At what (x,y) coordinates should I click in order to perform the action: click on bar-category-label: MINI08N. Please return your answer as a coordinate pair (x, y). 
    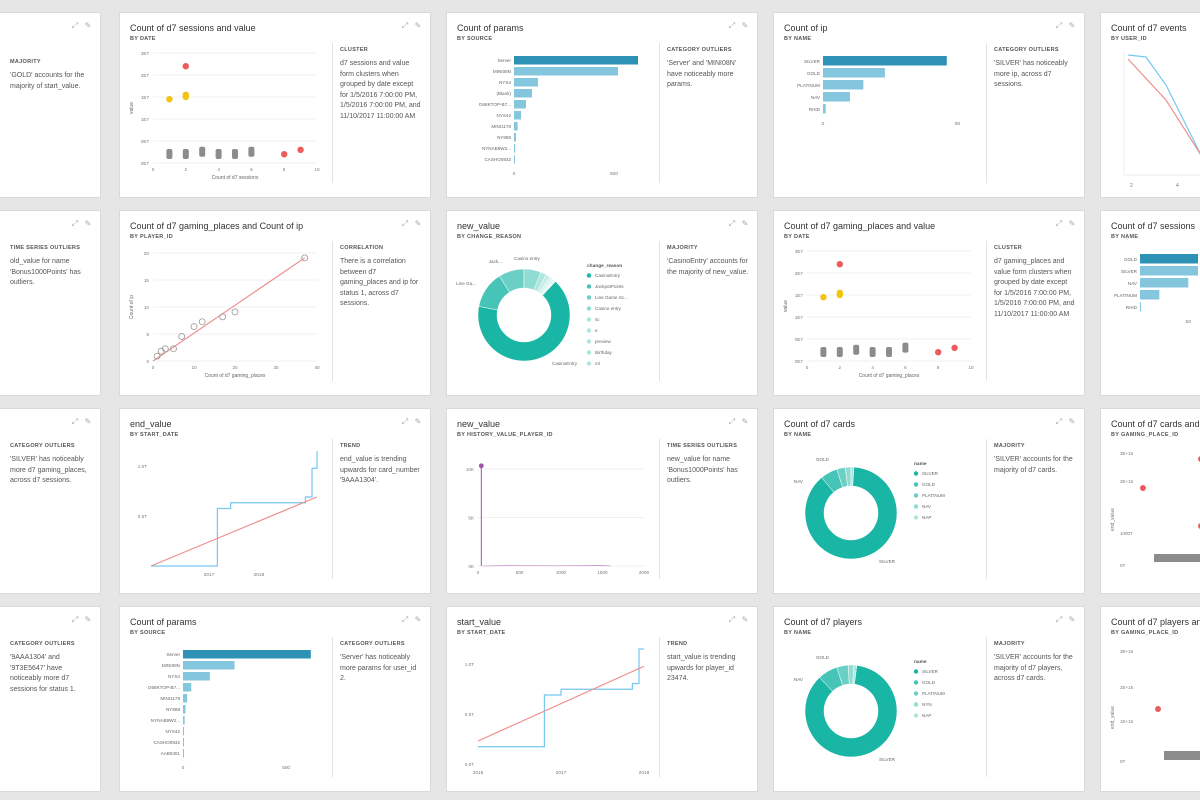
    Looking at the image, I should click on (171, 665).